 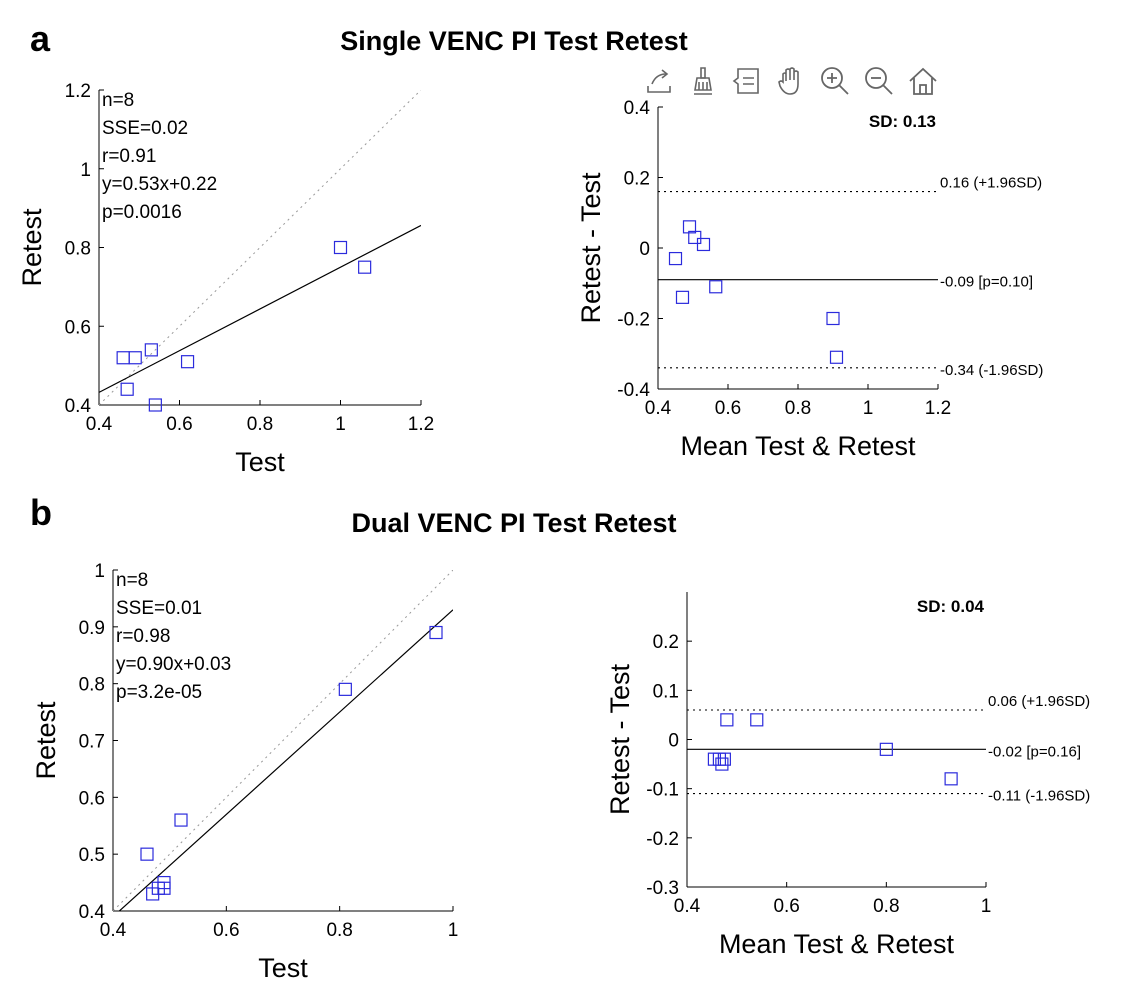 What do you see at coordinates (129, 156) in the screenshot?
I see `a_corr-stat-text: r=0.91` at bounding box center [129, 156].